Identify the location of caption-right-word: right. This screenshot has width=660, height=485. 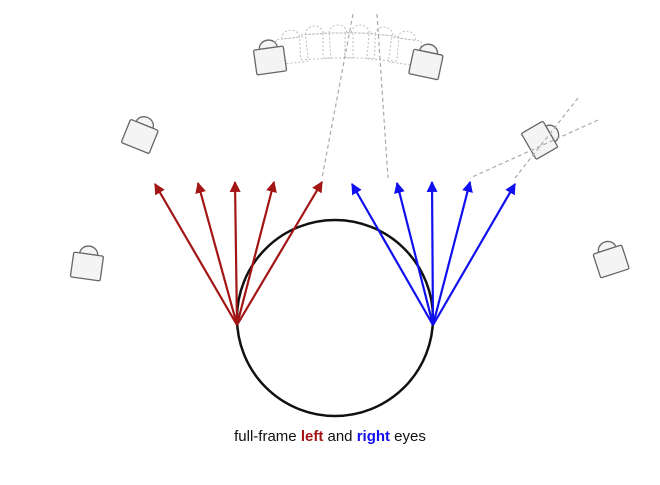
(373, 436).